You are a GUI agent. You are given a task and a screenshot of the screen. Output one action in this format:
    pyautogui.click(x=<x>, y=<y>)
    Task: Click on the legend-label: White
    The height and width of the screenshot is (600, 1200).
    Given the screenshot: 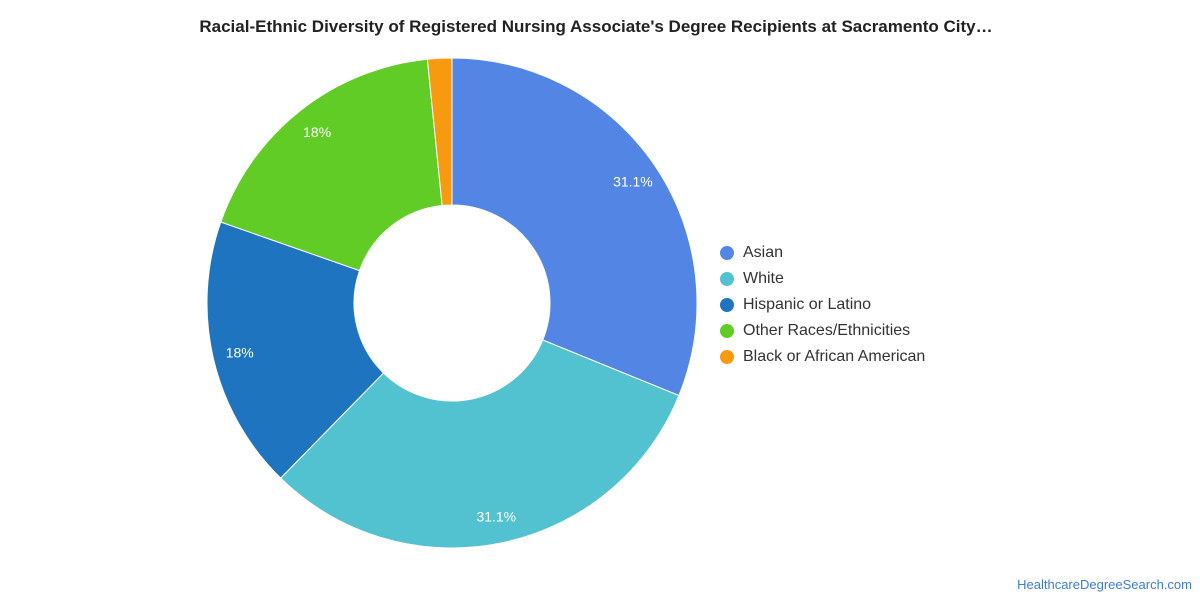 What is the action you would take?
    pyautogui.click(x=763, y=278)
    